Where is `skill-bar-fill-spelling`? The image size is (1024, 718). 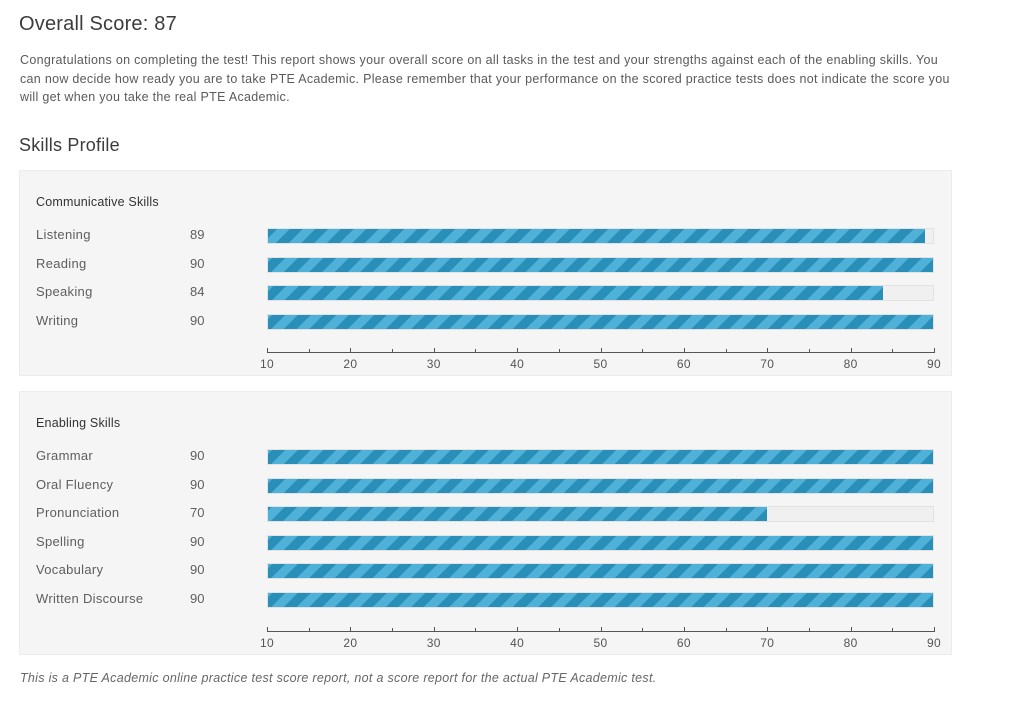
skill-bar-fill-spelling is located at coordinates (600, 542).